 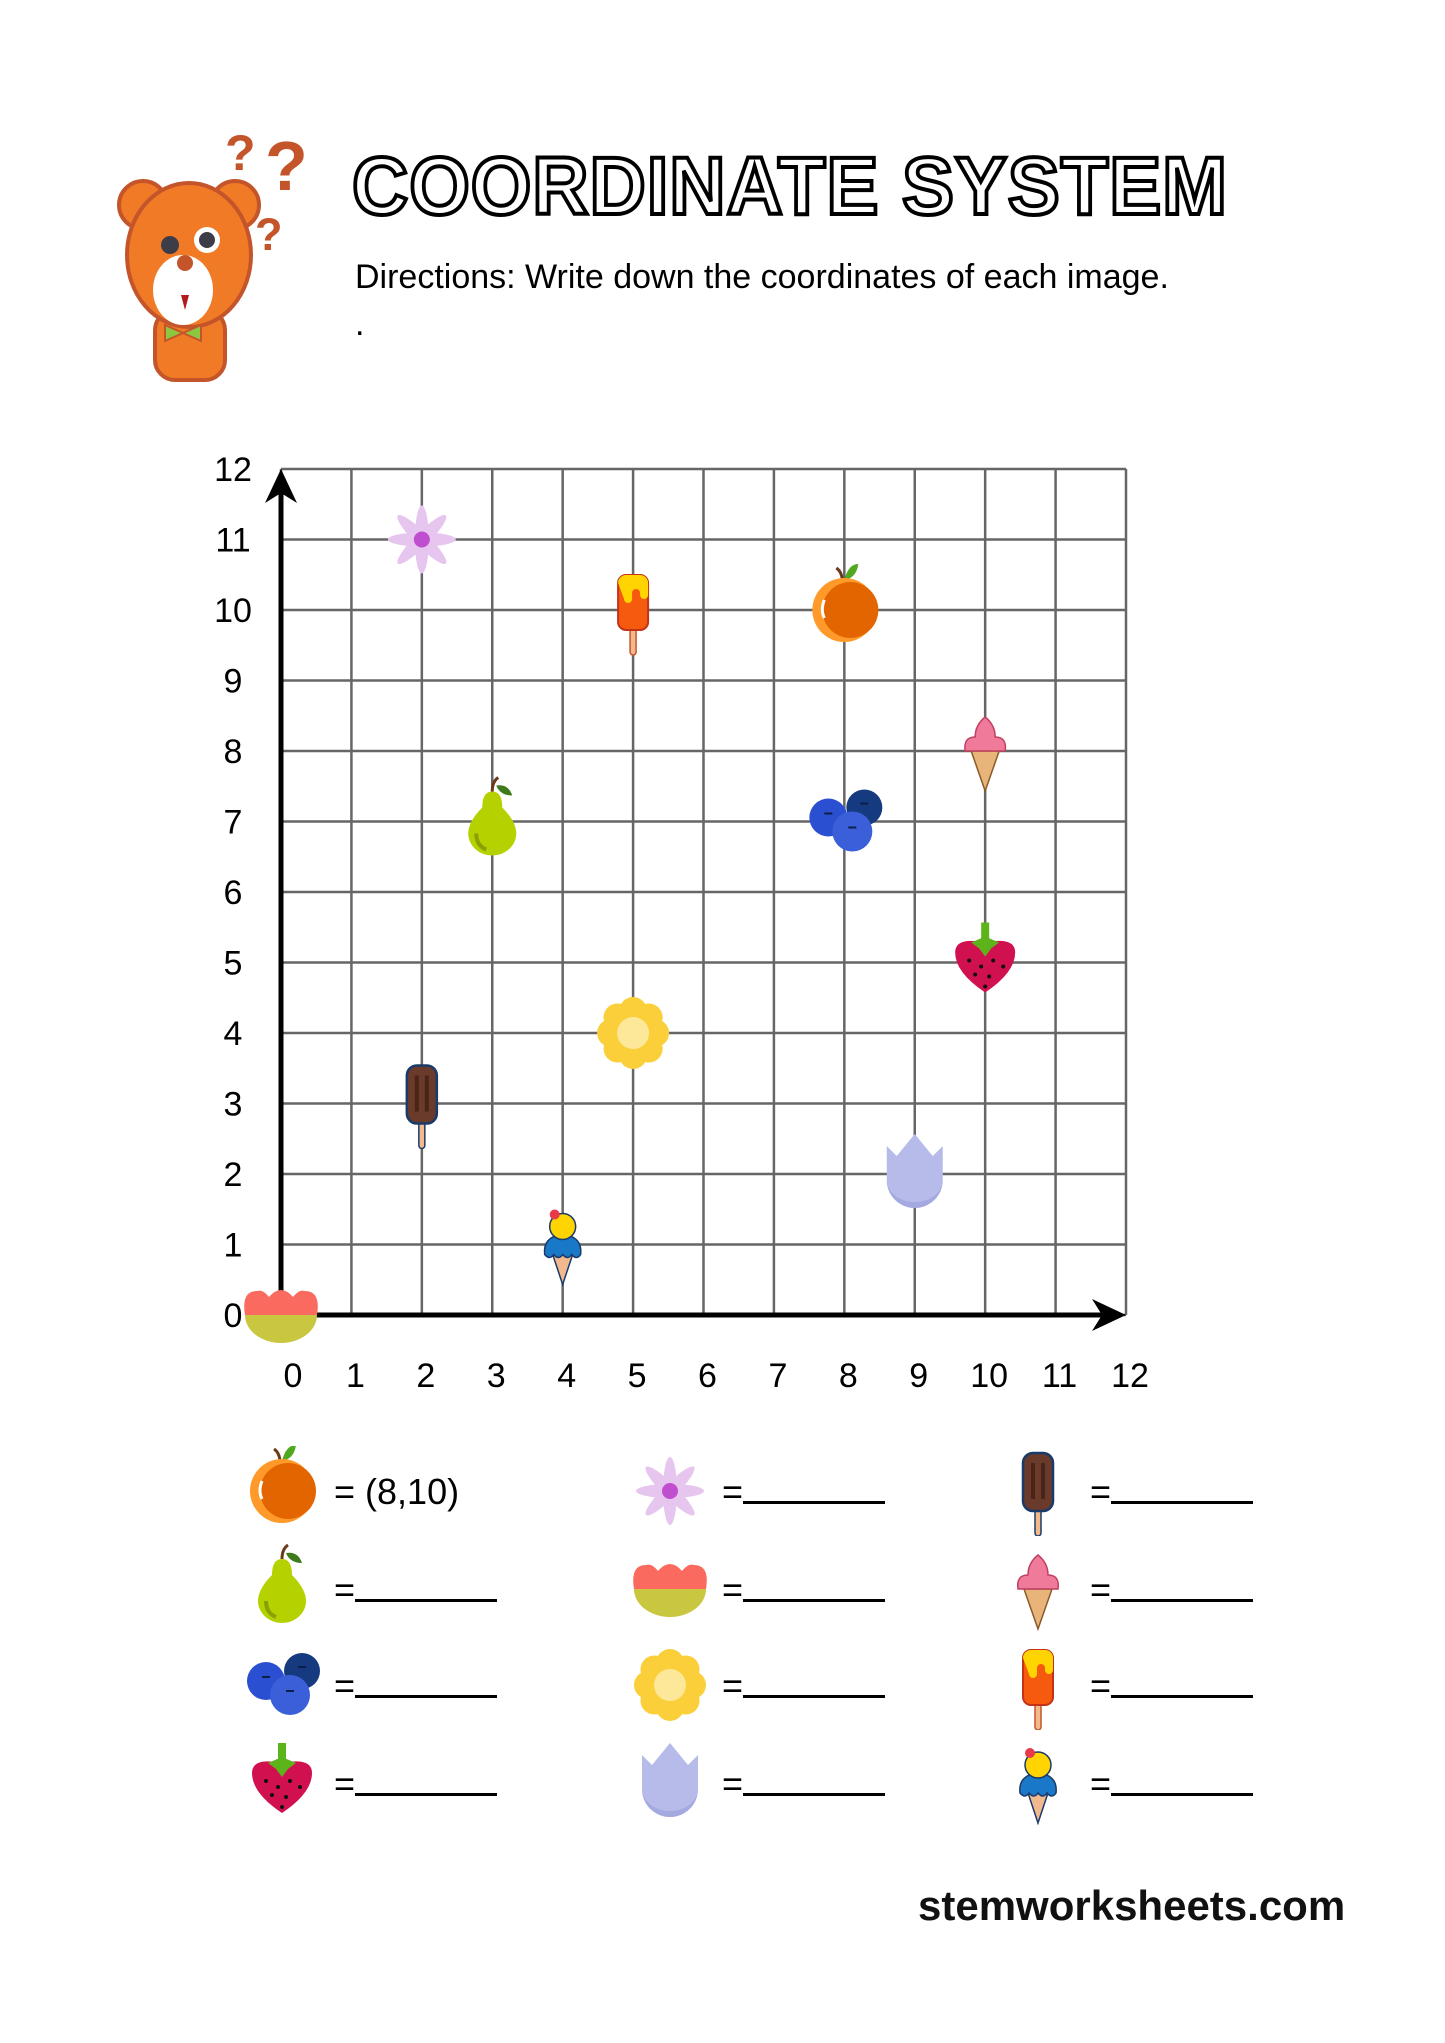 I want to click on footer-website: stemworksheets.com, so click(x=1132, y=1905).